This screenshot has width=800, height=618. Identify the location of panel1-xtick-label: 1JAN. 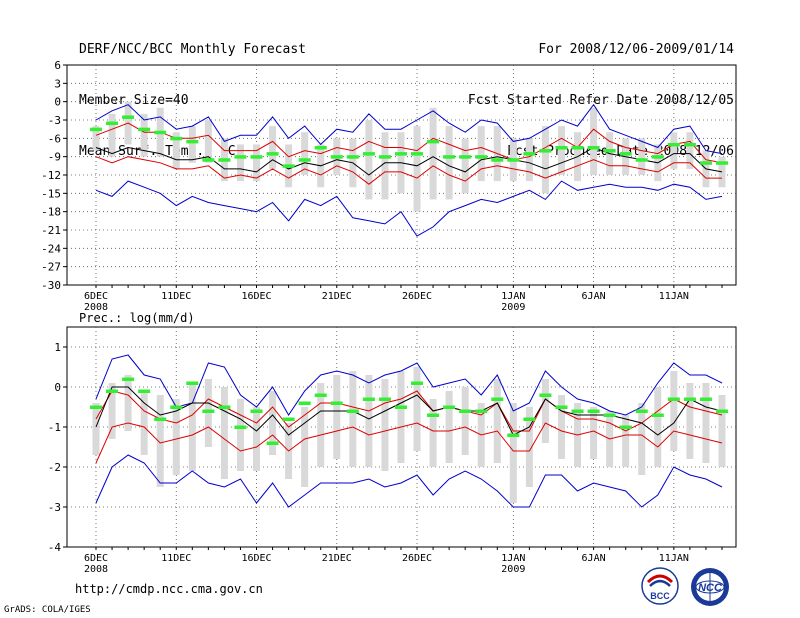
(513, 296).